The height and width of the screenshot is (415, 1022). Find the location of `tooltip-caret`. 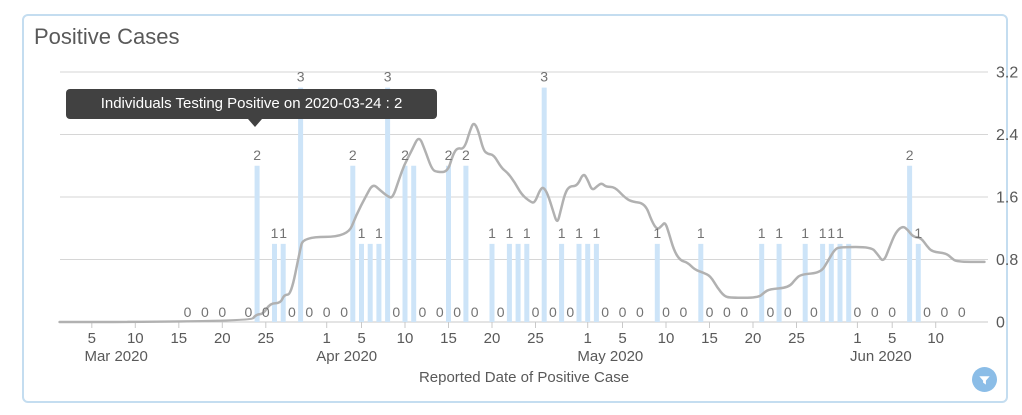

tooltip-caret is located at coordinates (255, 123).